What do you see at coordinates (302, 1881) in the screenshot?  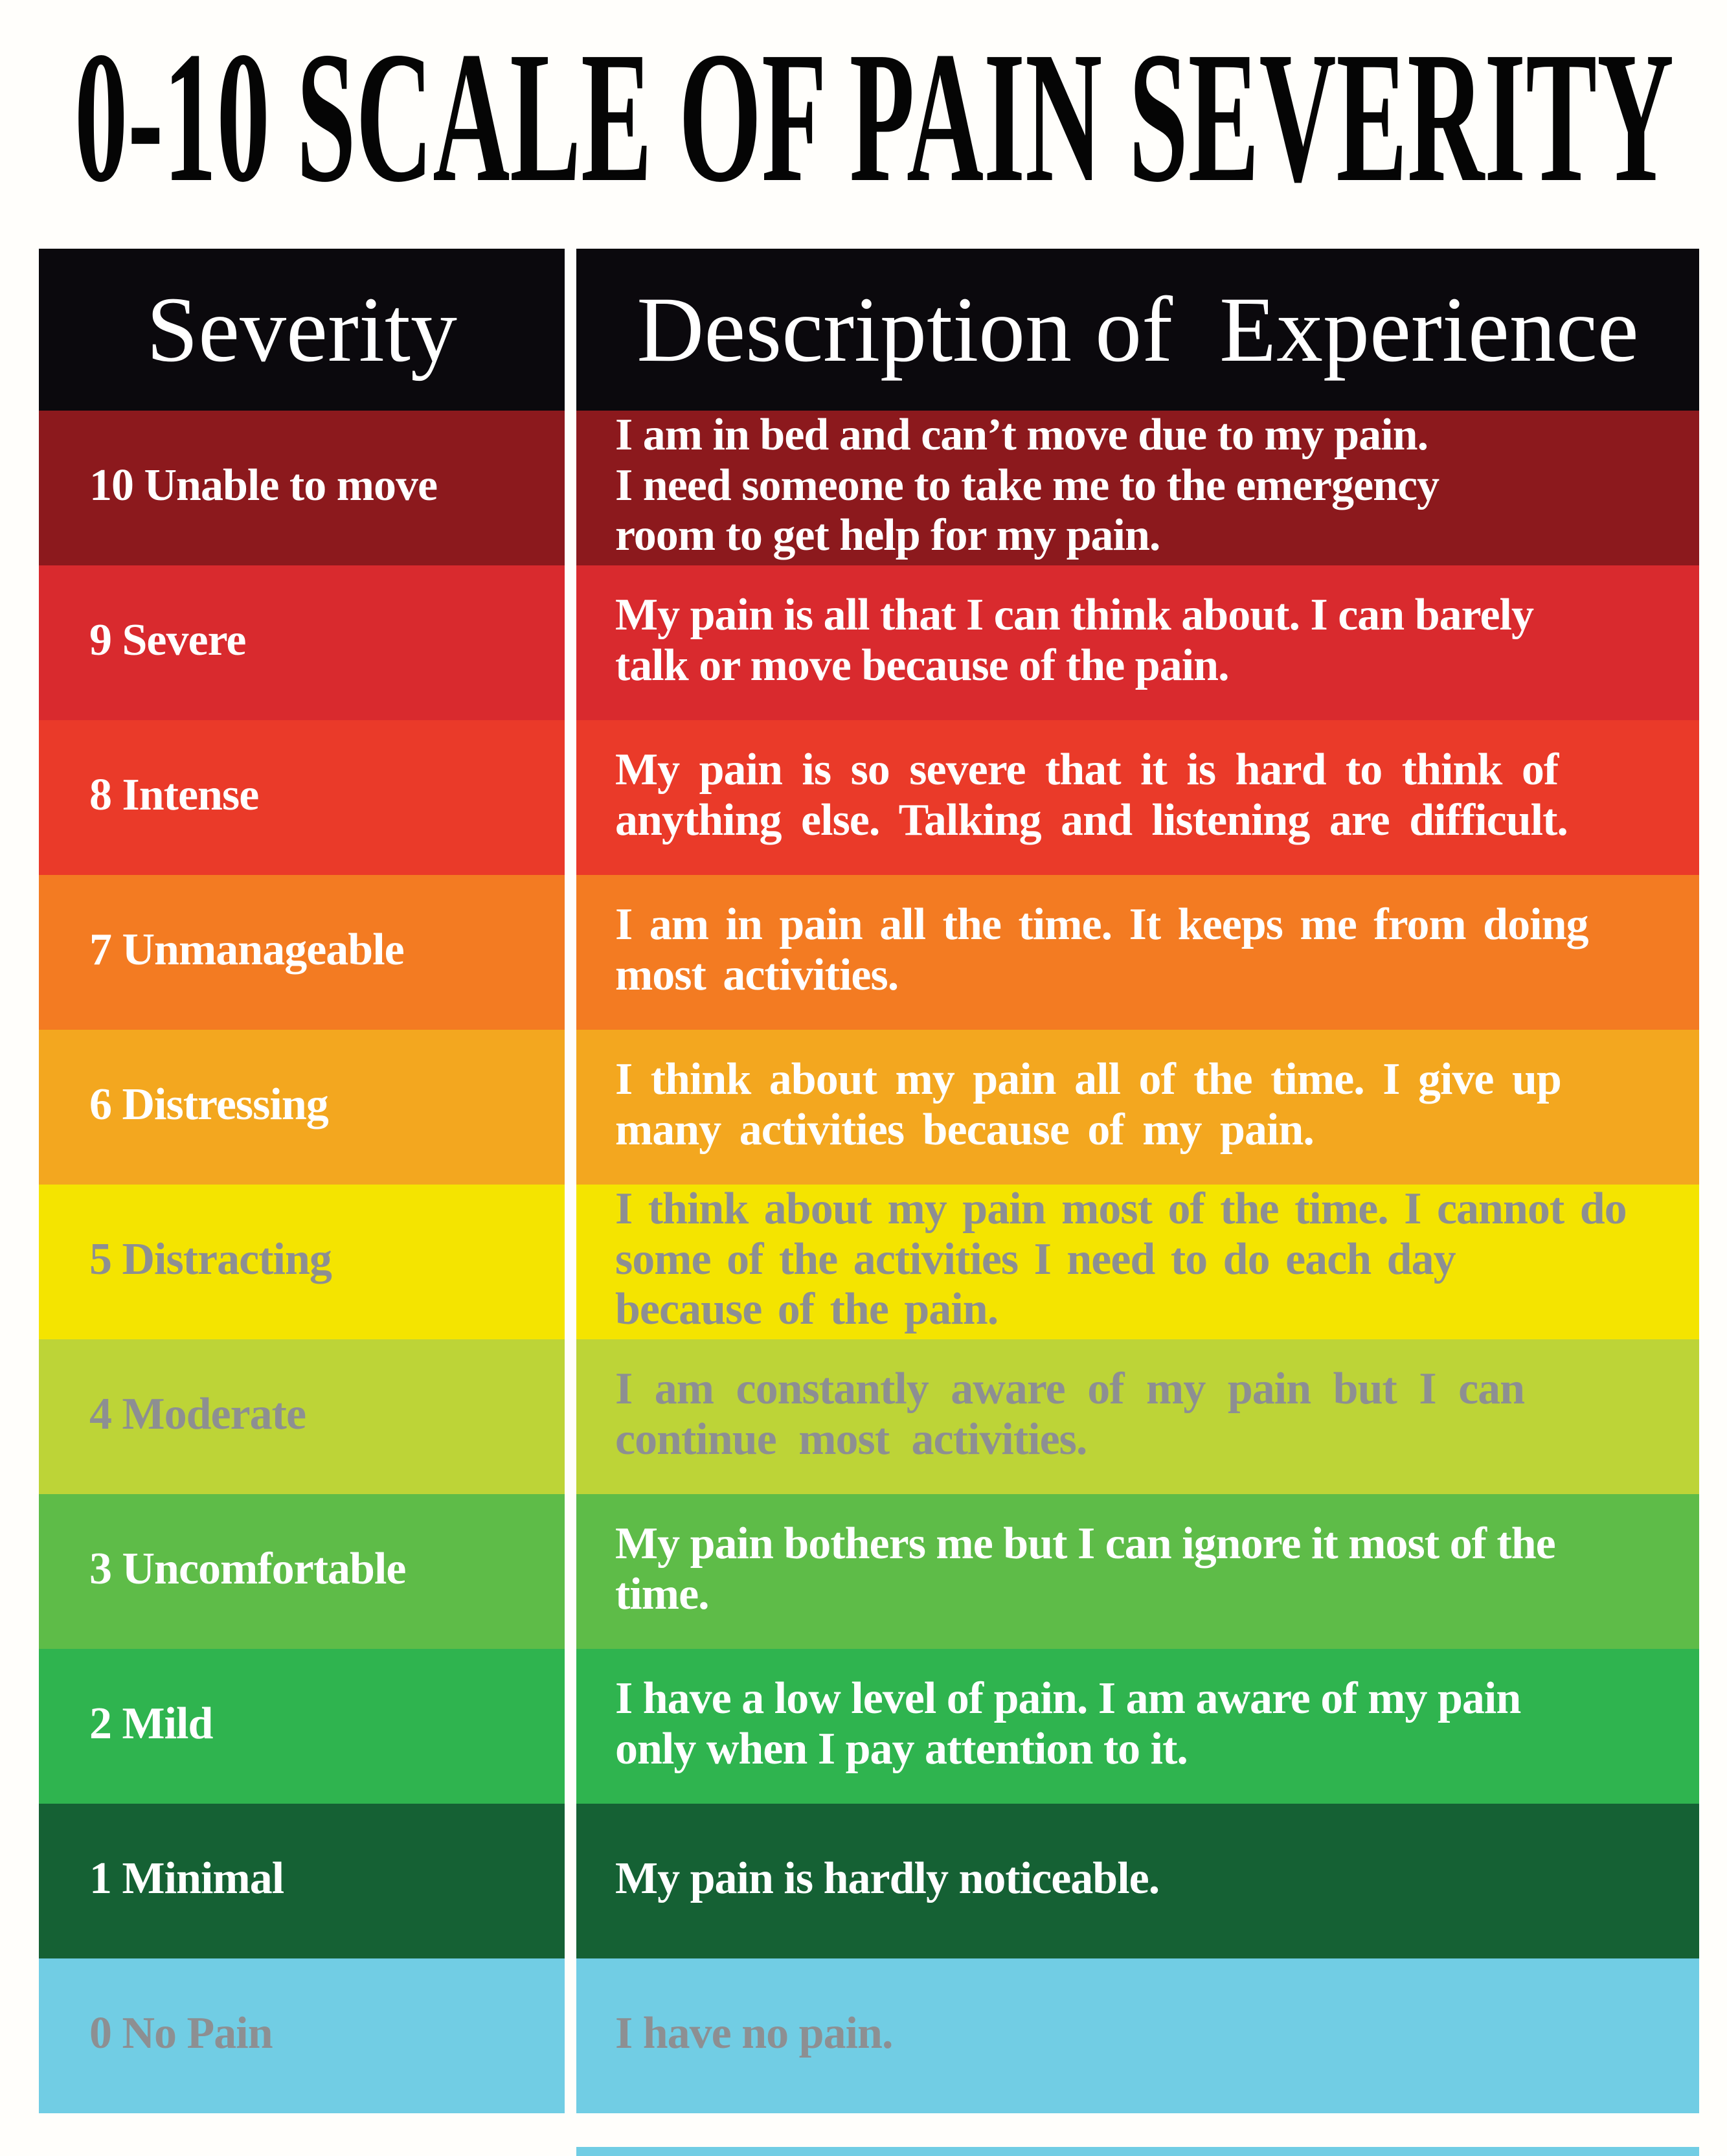 I see `severity-cell: 1 Minimal` at bounding box center [302, 1881].